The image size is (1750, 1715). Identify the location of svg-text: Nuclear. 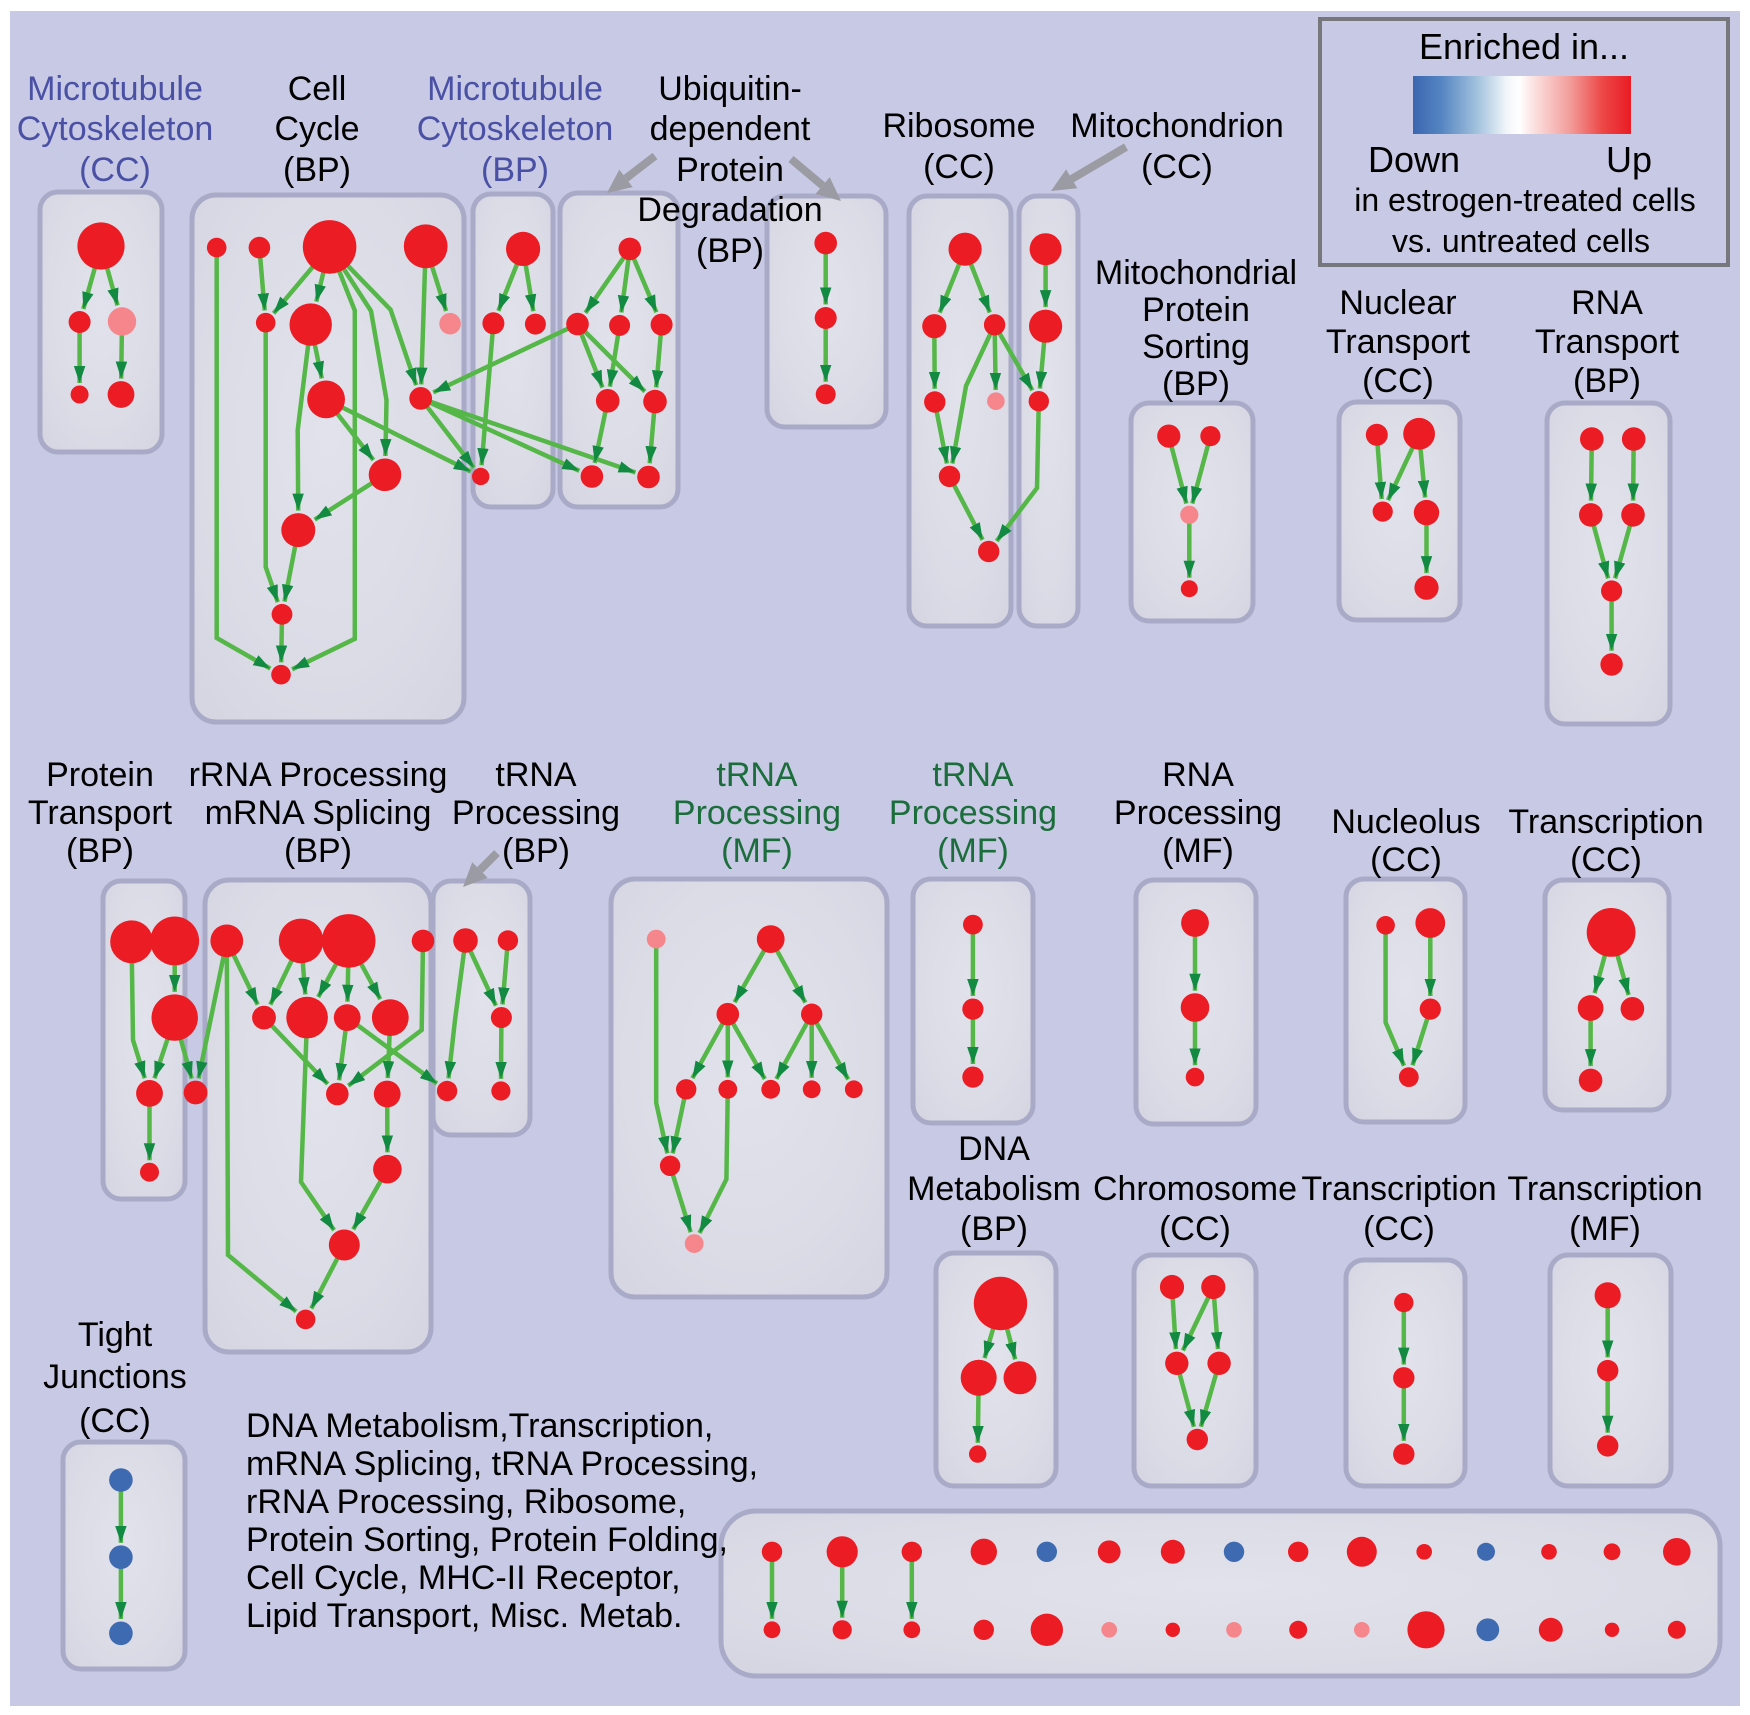
(1397, 303).